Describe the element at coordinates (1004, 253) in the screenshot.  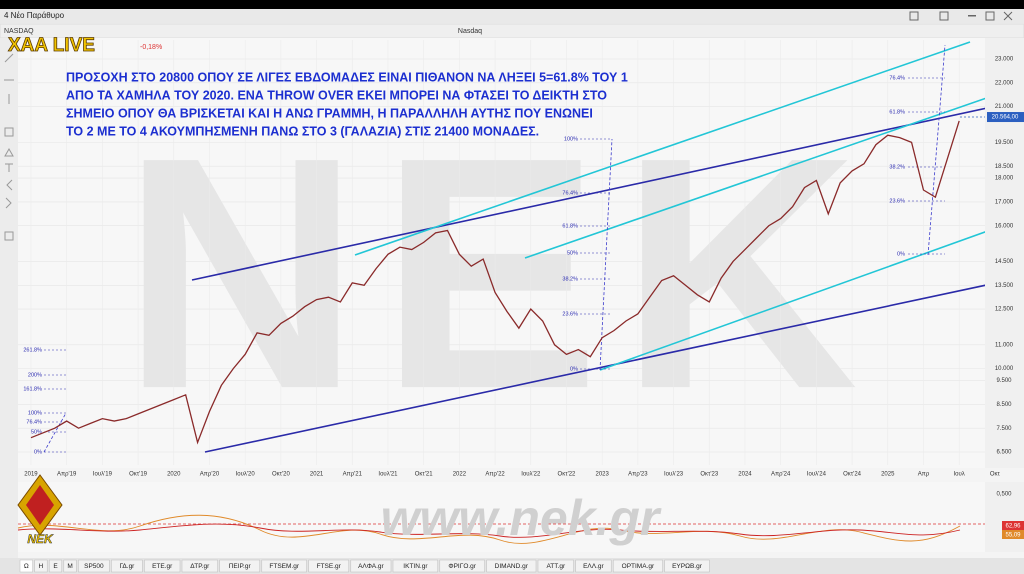
I see `price-axis` at that location.